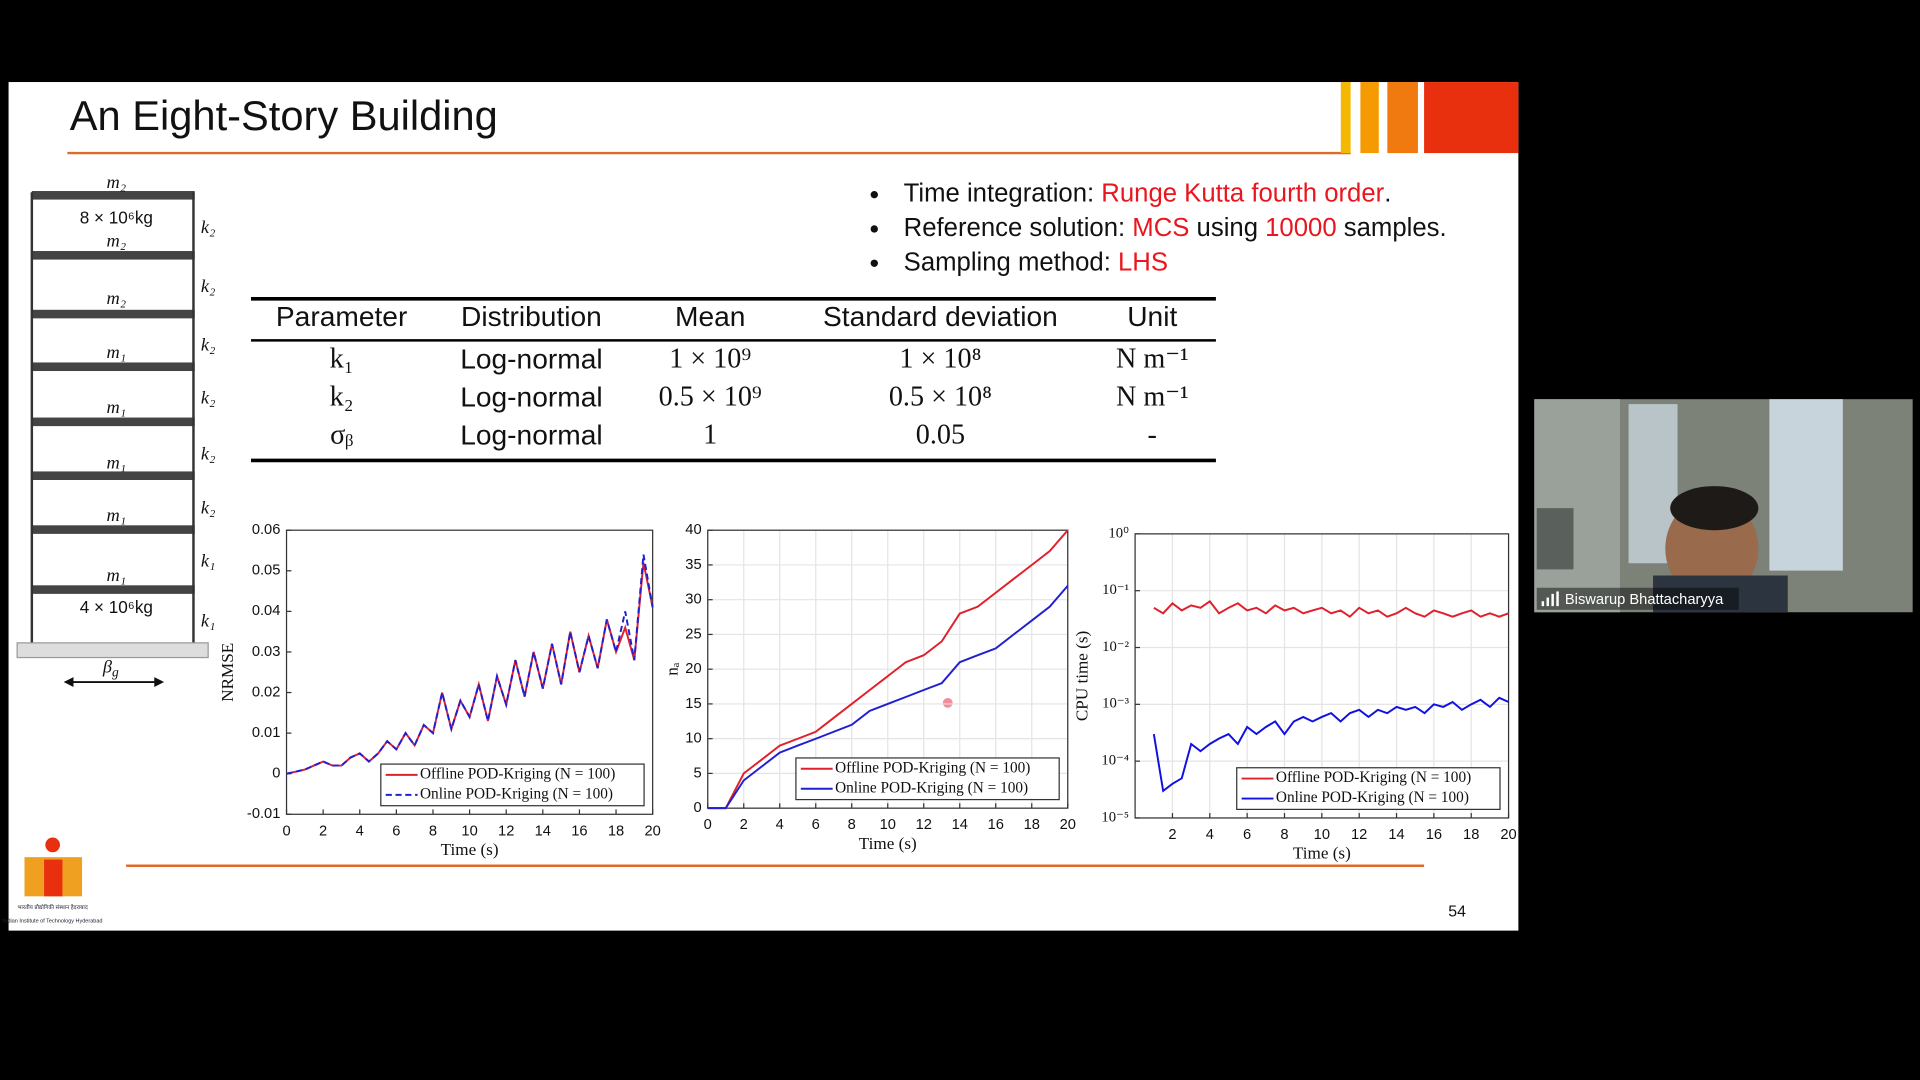  Describe the element at coordinates (1118, 533) in the screenshot. I see `y-tick-label: 10⁰` at that location.